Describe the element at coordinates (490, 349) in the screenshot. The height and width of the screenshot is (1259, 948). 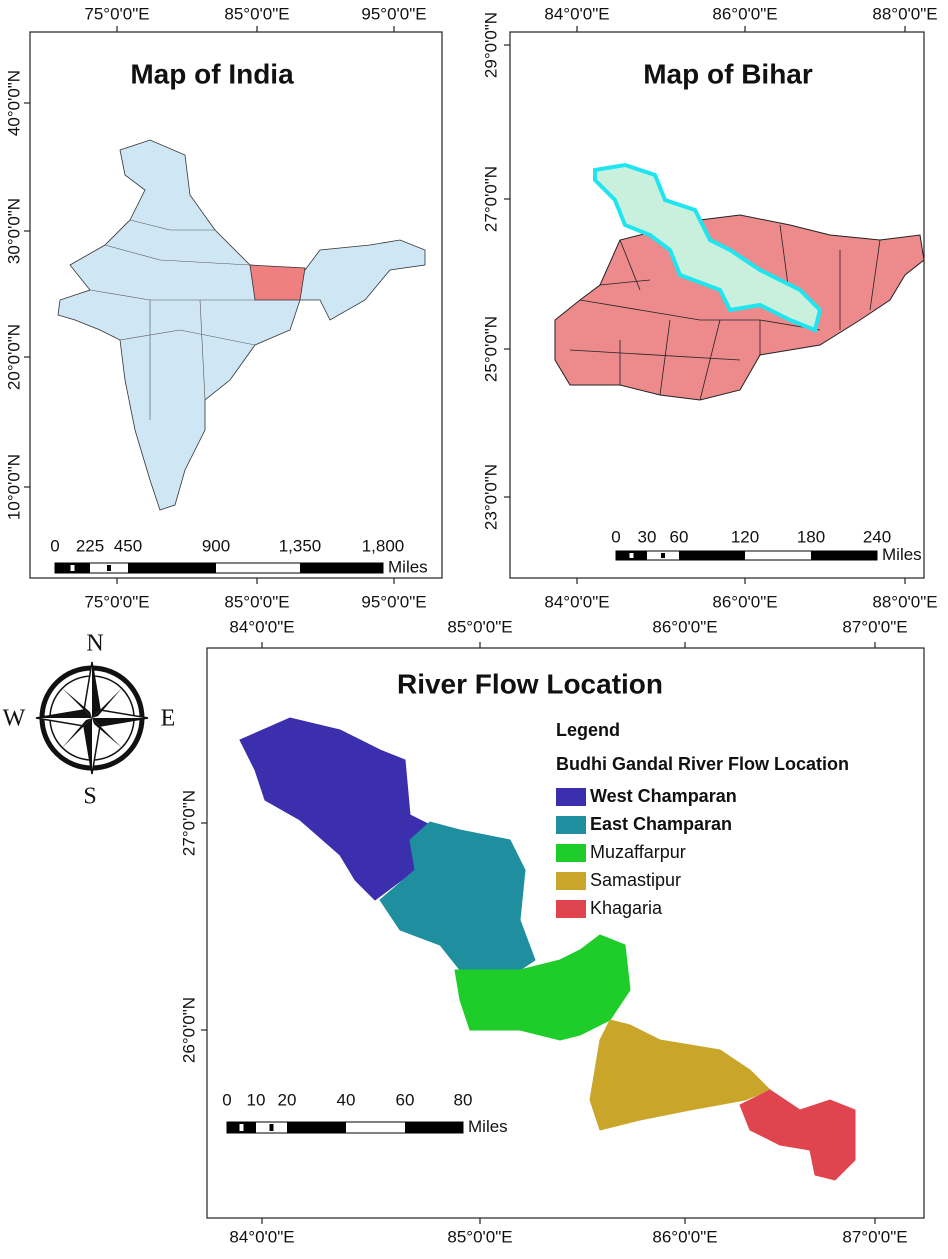
I see `lat-label: 25°0'0"N` at that location.